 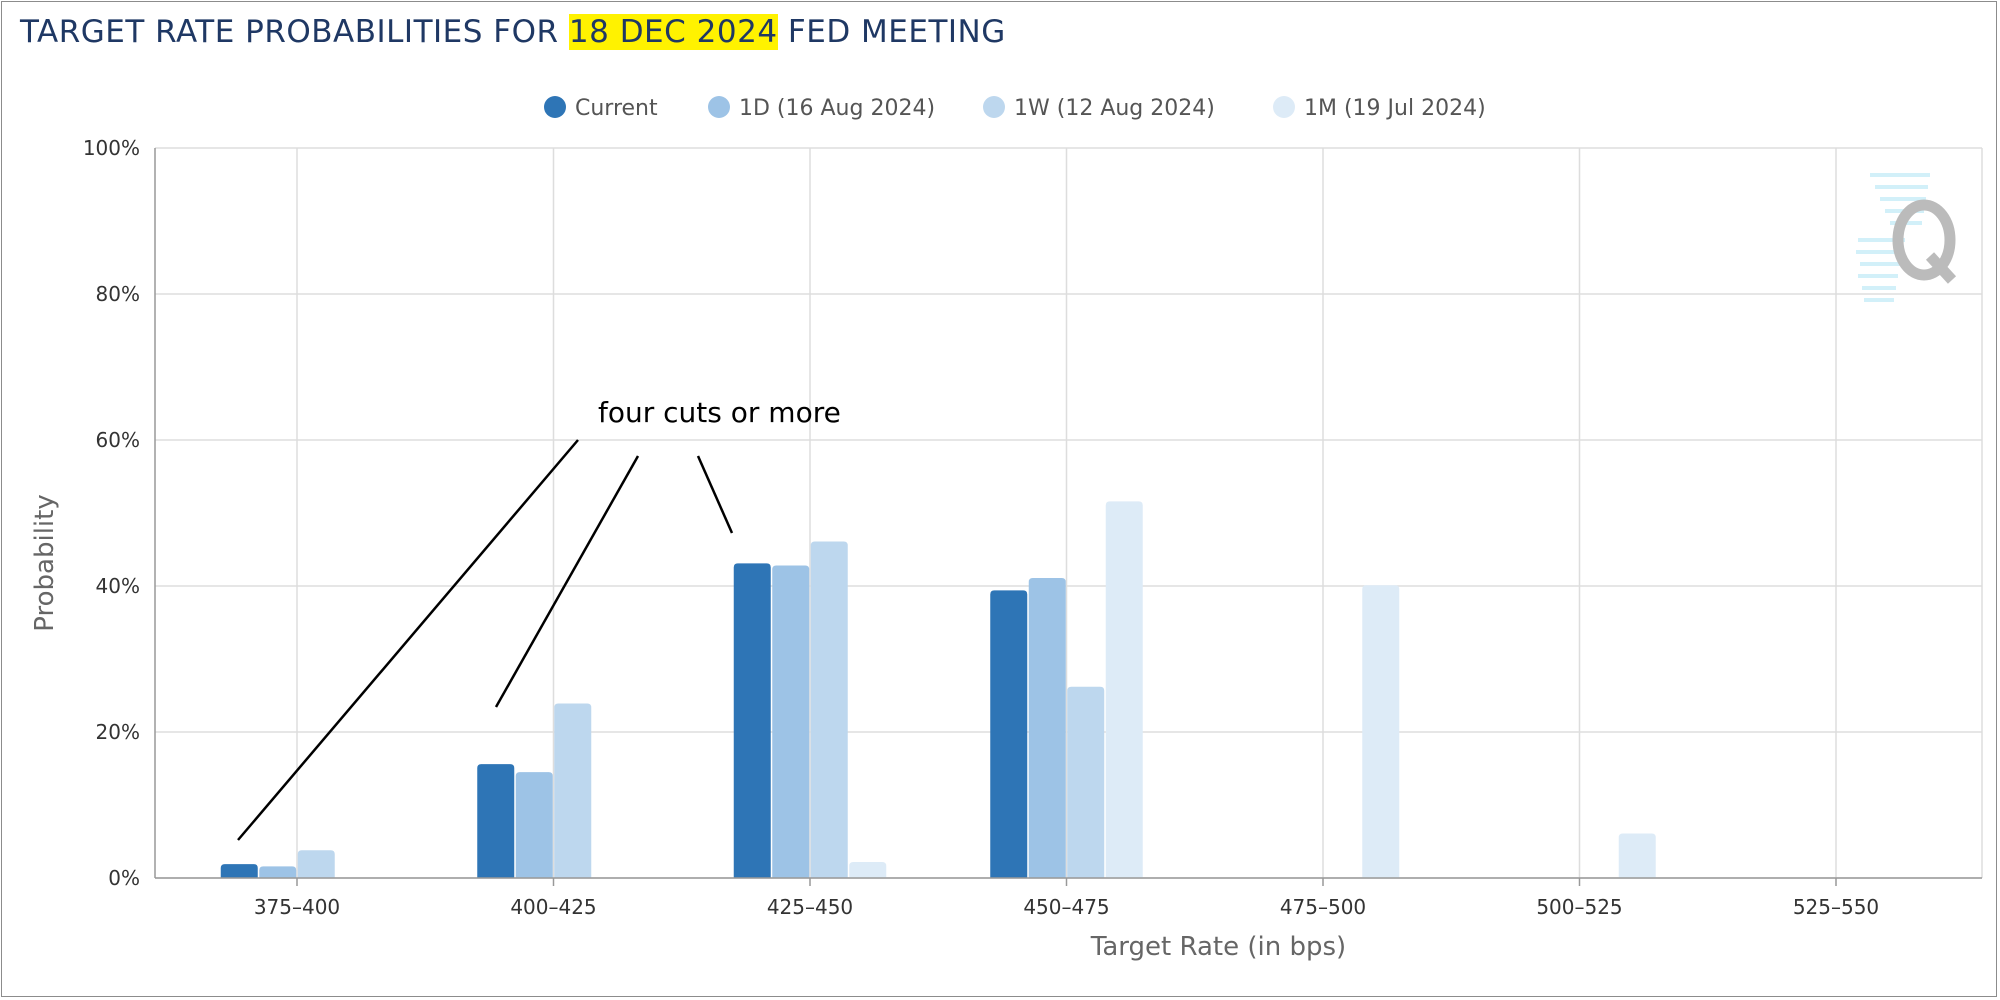 I want to click on y-axis-title: Probability, so click(x=45, y=562).